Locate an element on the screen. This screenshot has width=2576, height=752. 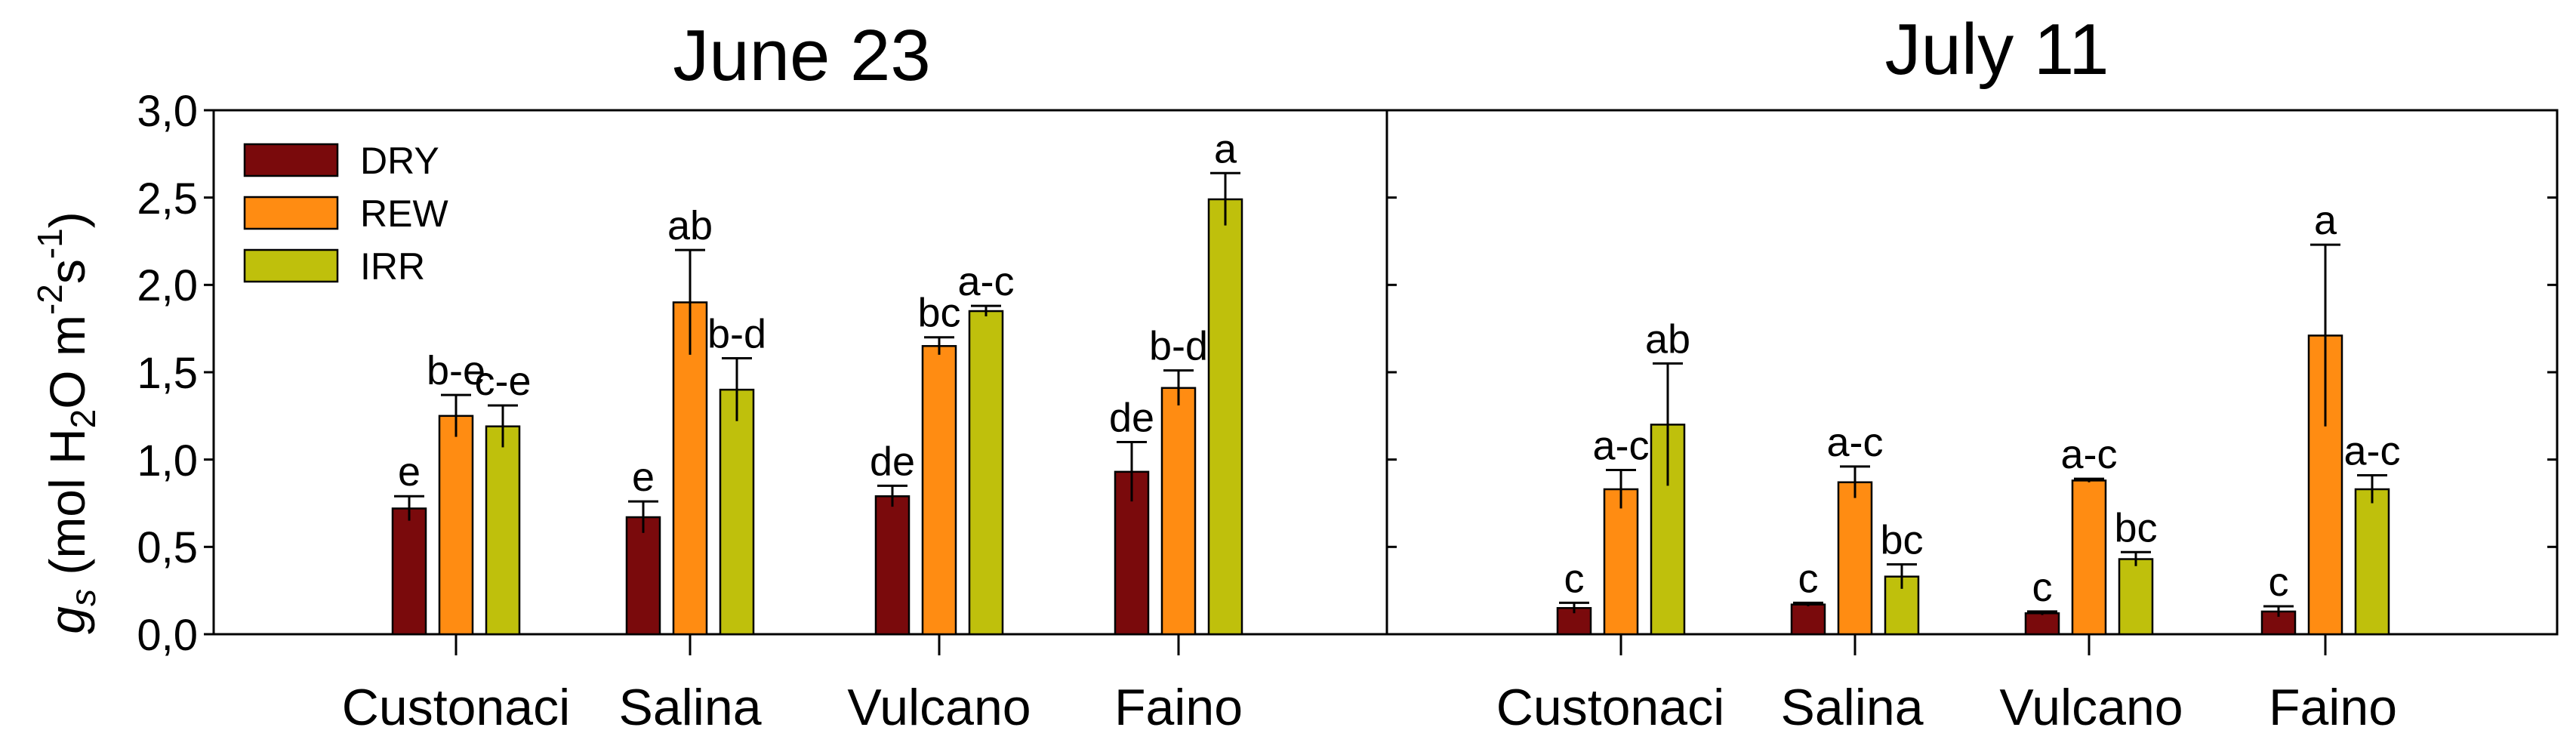
y-tick-label: 0,0 is located at coordinates (167, 635).